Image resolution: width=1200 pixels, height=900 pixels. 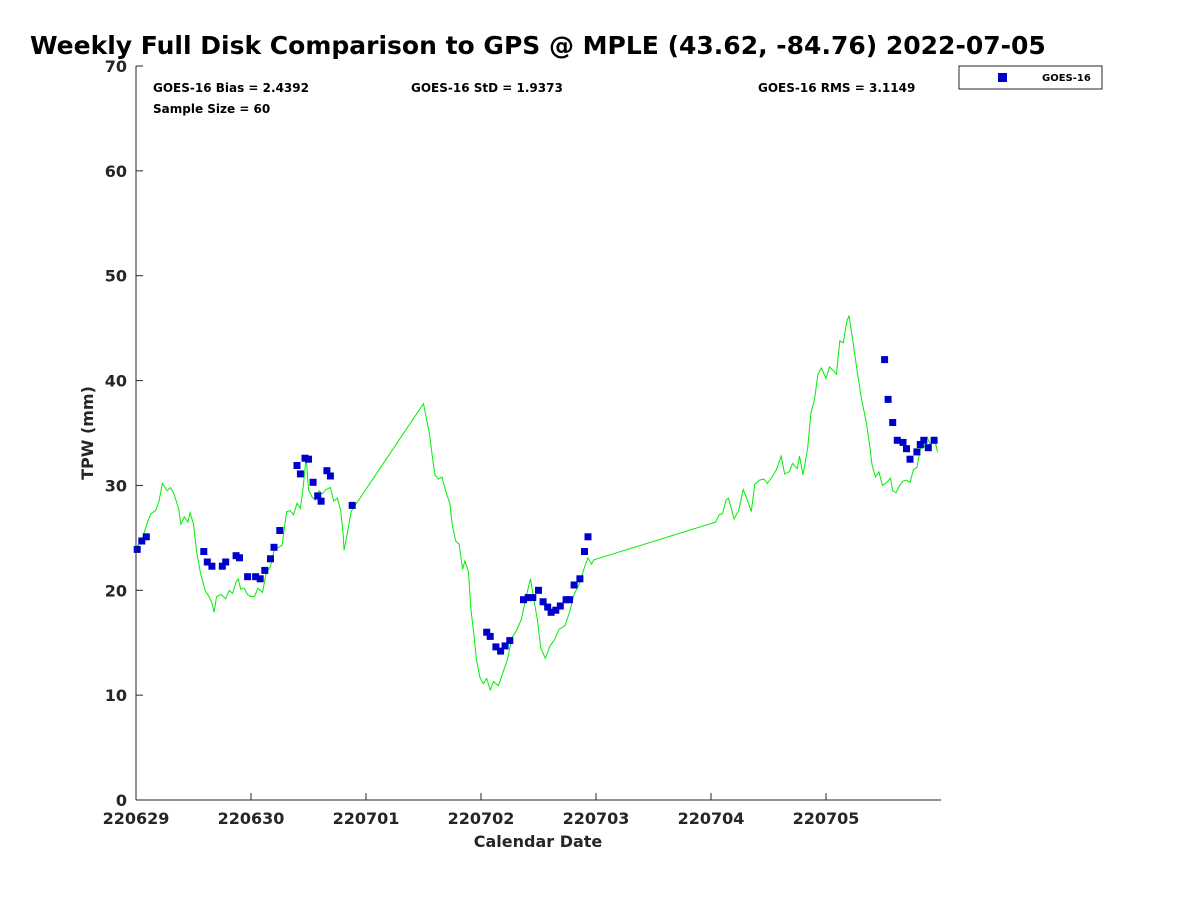 I want to click on y-tick-label: 60, so click(x=116, y=171).